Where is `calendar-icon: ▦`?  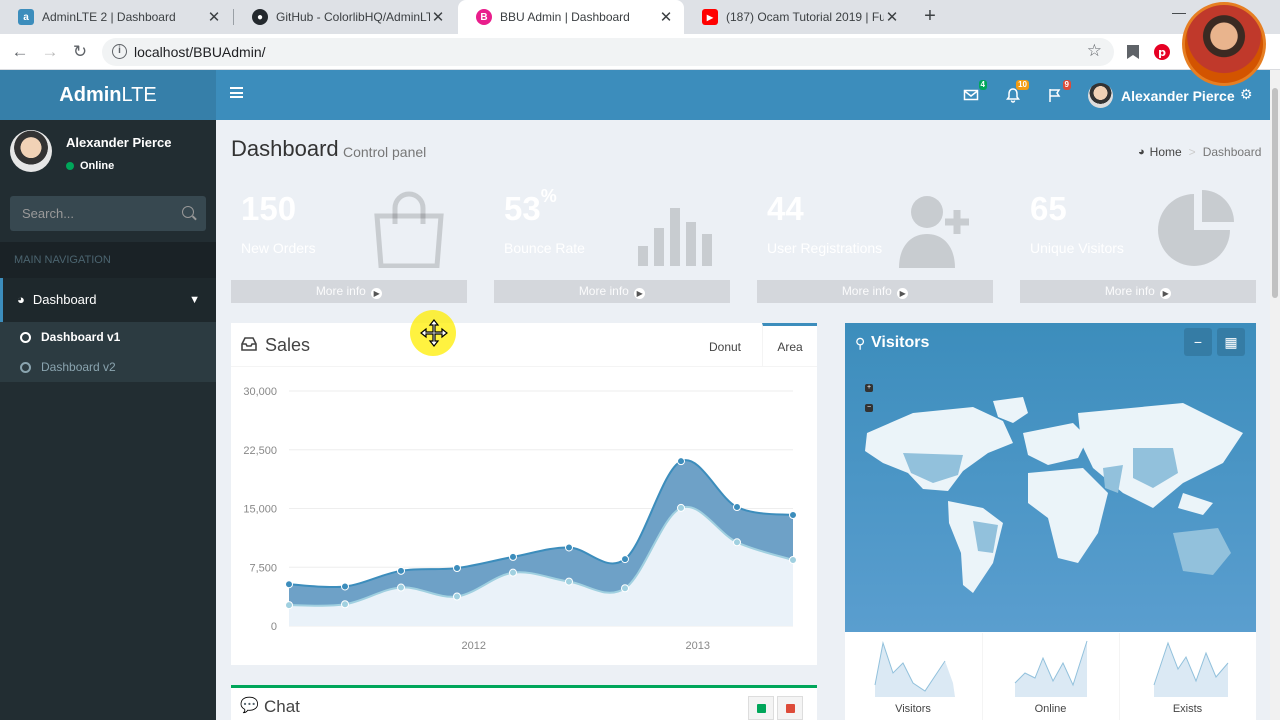
calendar-icon: ▦ is located at coordinates (1231, 342).